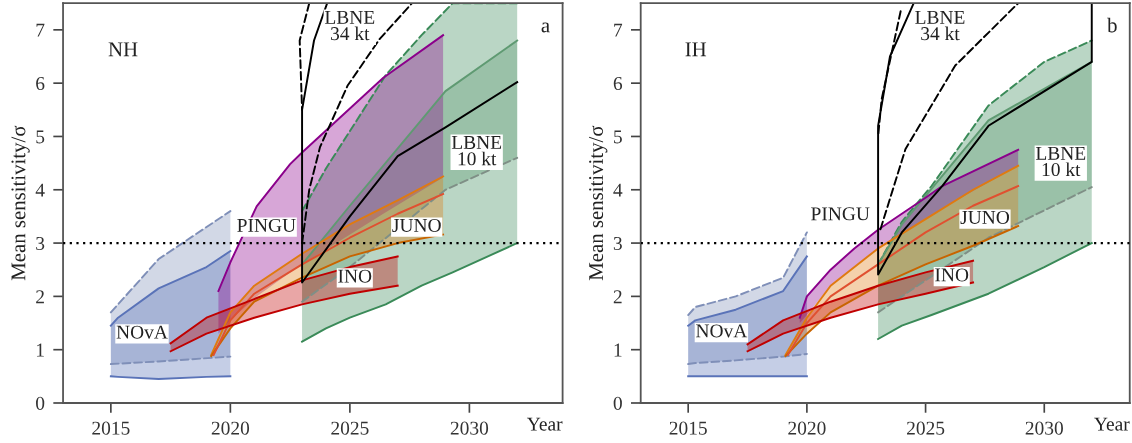 This screenshot has height=443, width=1132. Describe the element at coordinates (1112, 25) in the screenshot. I see `annotation: b` at that location.